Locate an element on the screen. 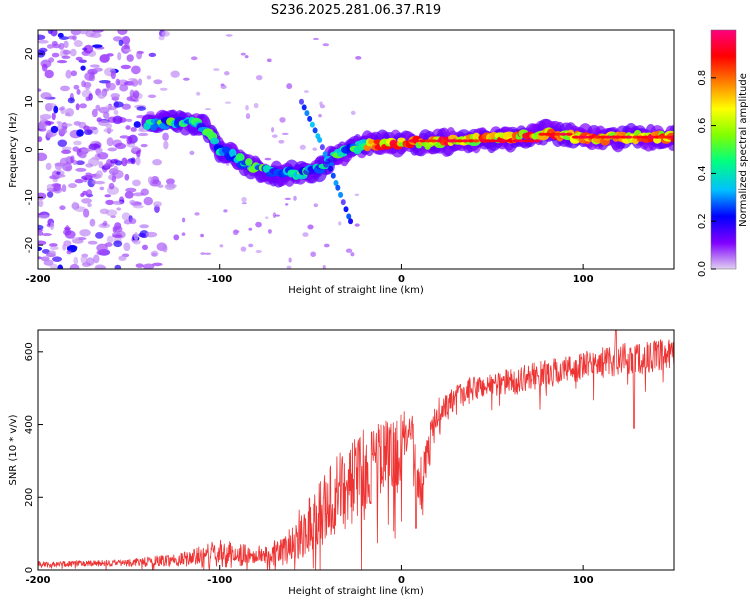 This screenshot has width=750, height=600. snr-x-axis: -200 -100 0 100 is located at coordinates (309, 575).